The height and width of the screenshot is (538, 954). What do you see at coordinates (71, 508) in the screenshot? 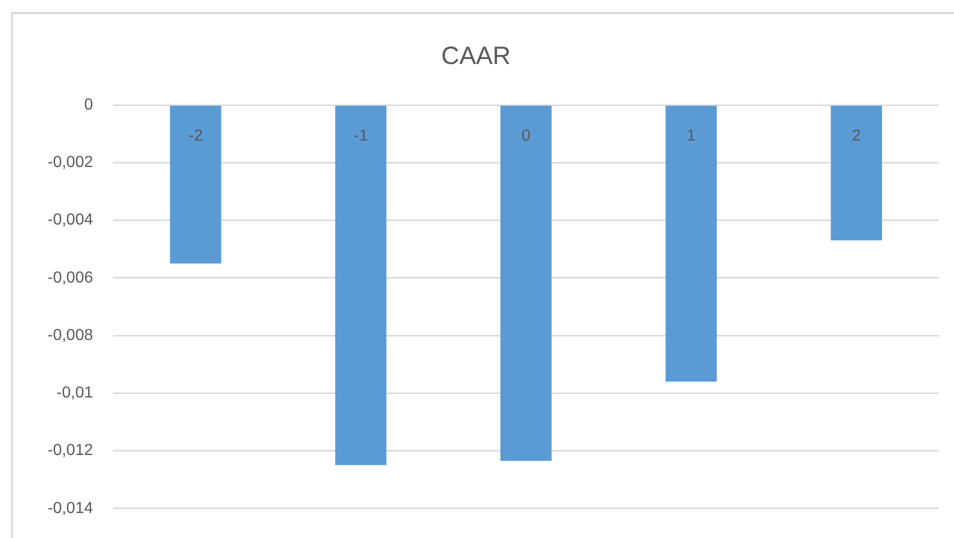
I see `y-tick-label: -0,014` at bounding box center [71, 508].